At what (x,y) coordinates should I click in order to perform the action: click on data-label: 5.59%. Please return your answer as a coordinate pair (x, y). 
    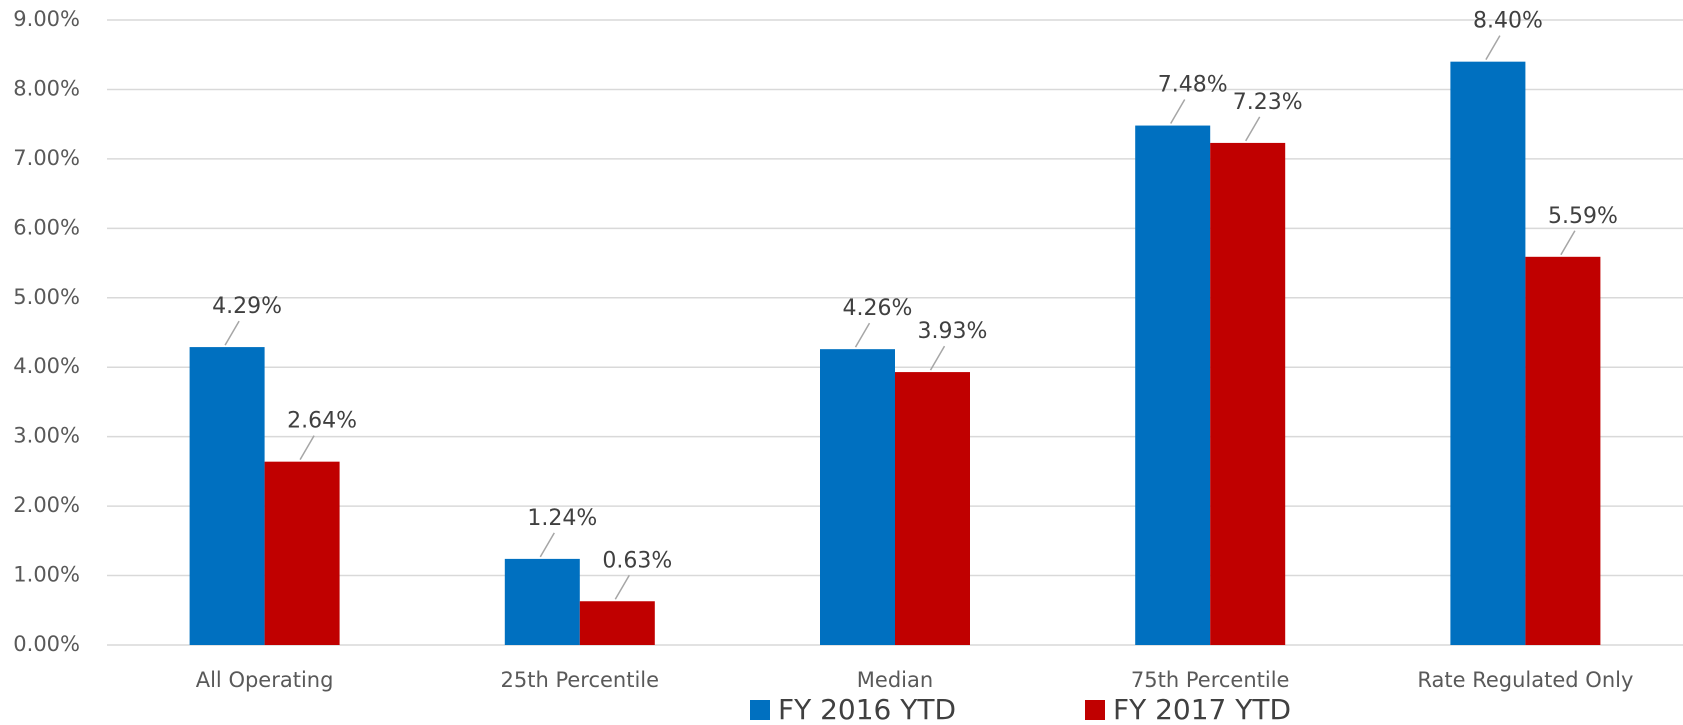
    Looking at the image, I should click on (1583, 216).